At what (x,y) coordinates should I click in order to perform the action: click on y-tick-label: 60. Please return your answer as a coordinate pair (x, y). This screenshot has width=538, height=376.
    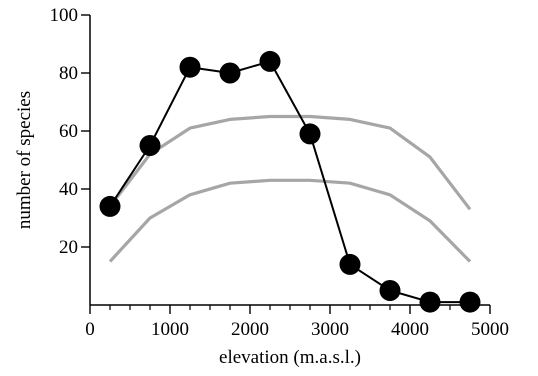
    Looking at the image, I should click on (68, 131).